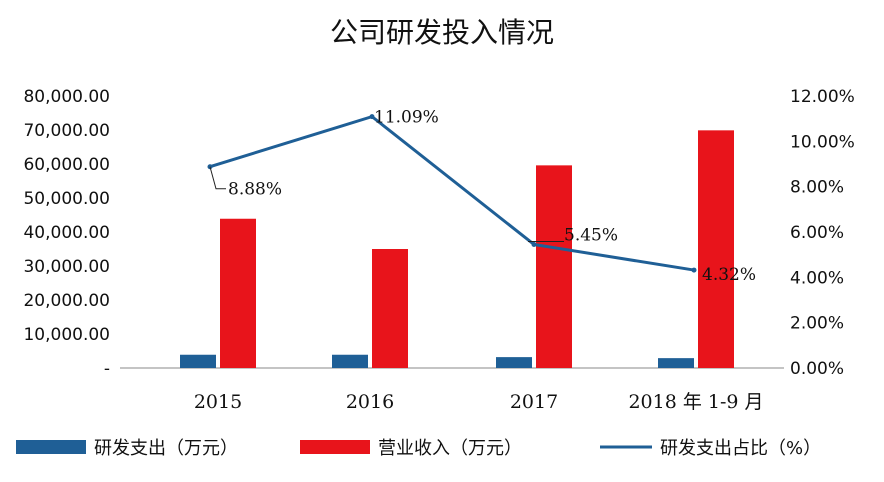  What do you see at coordinates (450, 448) in the screenshot?
I see `legend-label: 营业收入（万元）` at bounding box center [450, 448].